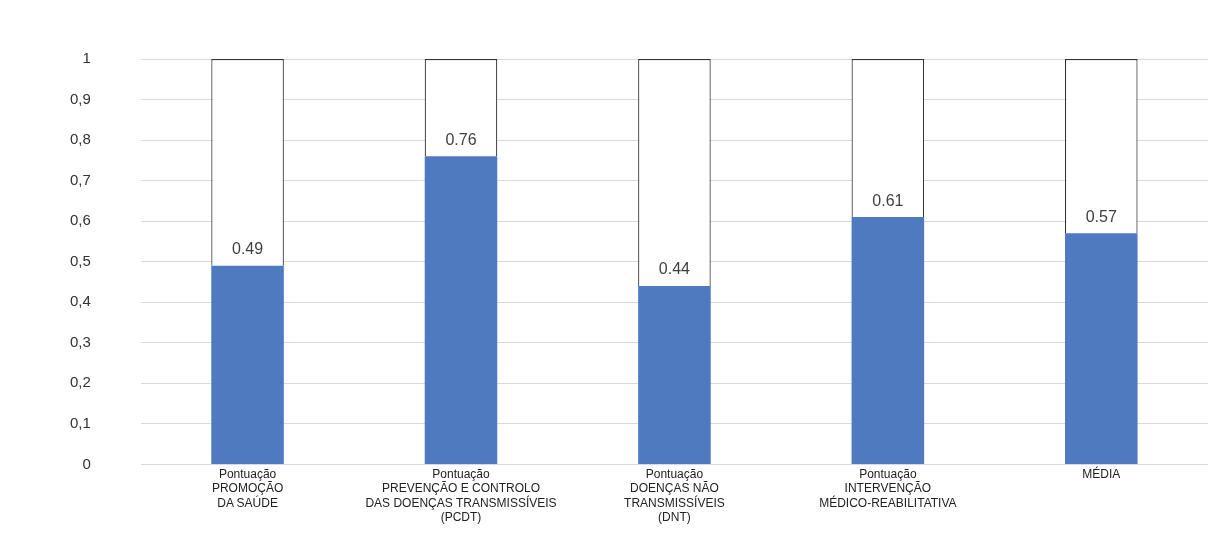 The image size is (1228, 533). I want to click on y-tick-label: 0,6, so click(80, 220).